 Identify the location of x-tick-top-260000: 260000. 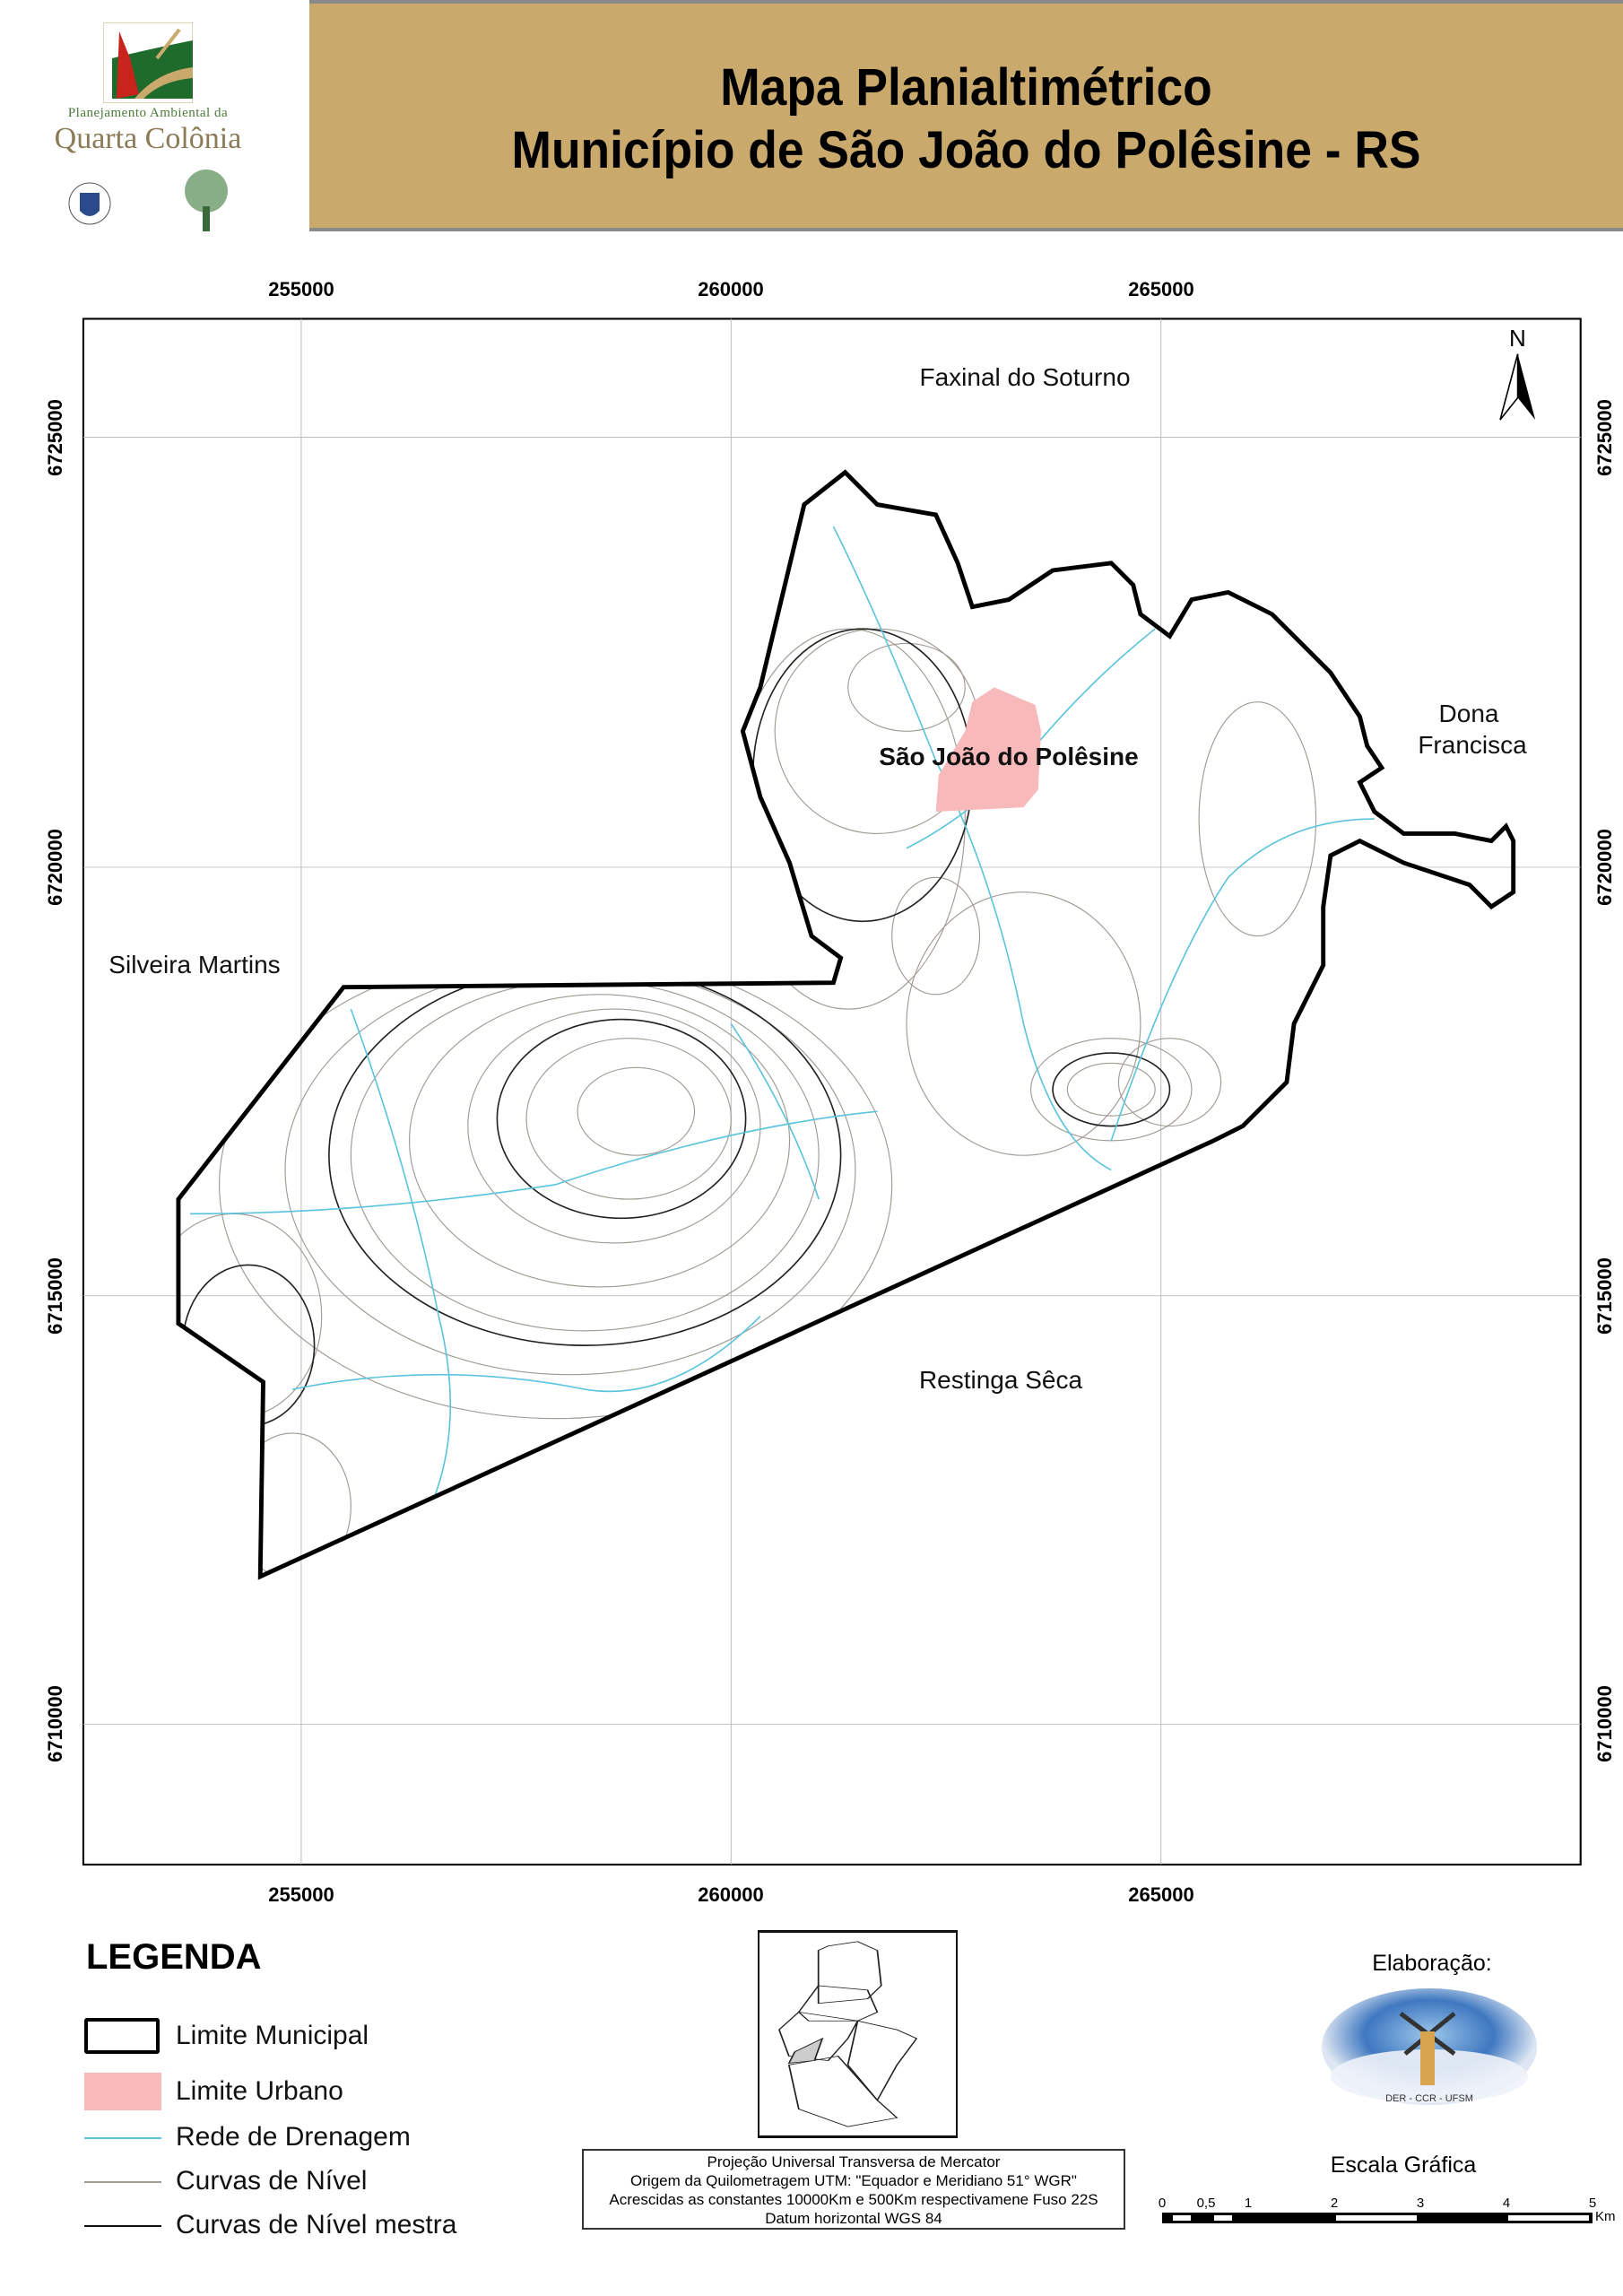
(731, 289).